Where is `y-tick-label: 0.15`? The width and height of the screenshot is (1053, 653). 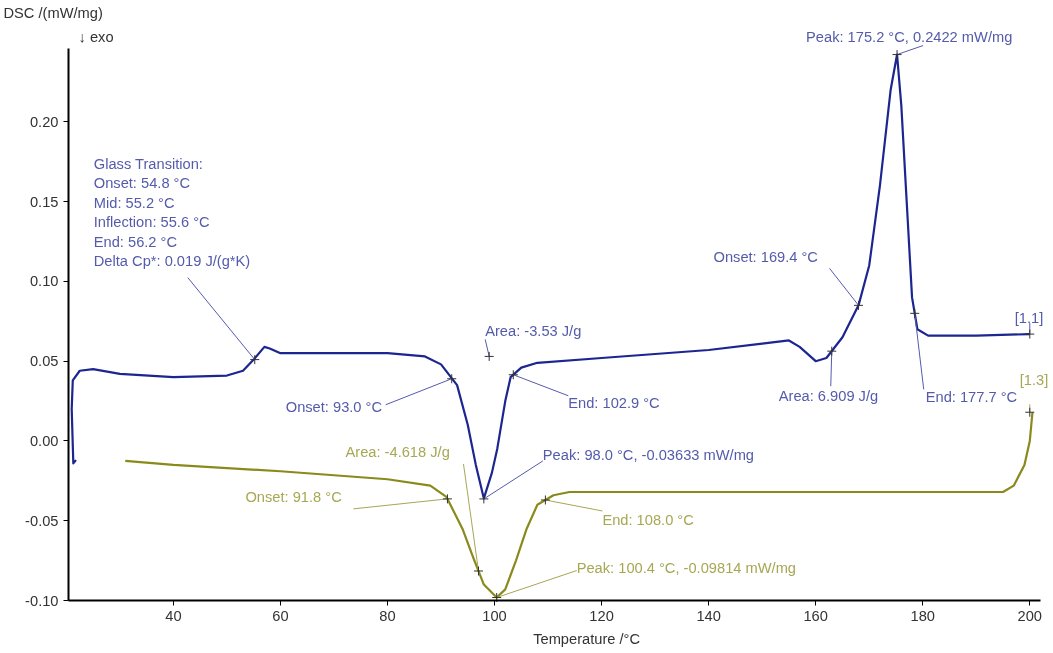 y-tick-label: 0.15 is located at coordinates (44, 201).